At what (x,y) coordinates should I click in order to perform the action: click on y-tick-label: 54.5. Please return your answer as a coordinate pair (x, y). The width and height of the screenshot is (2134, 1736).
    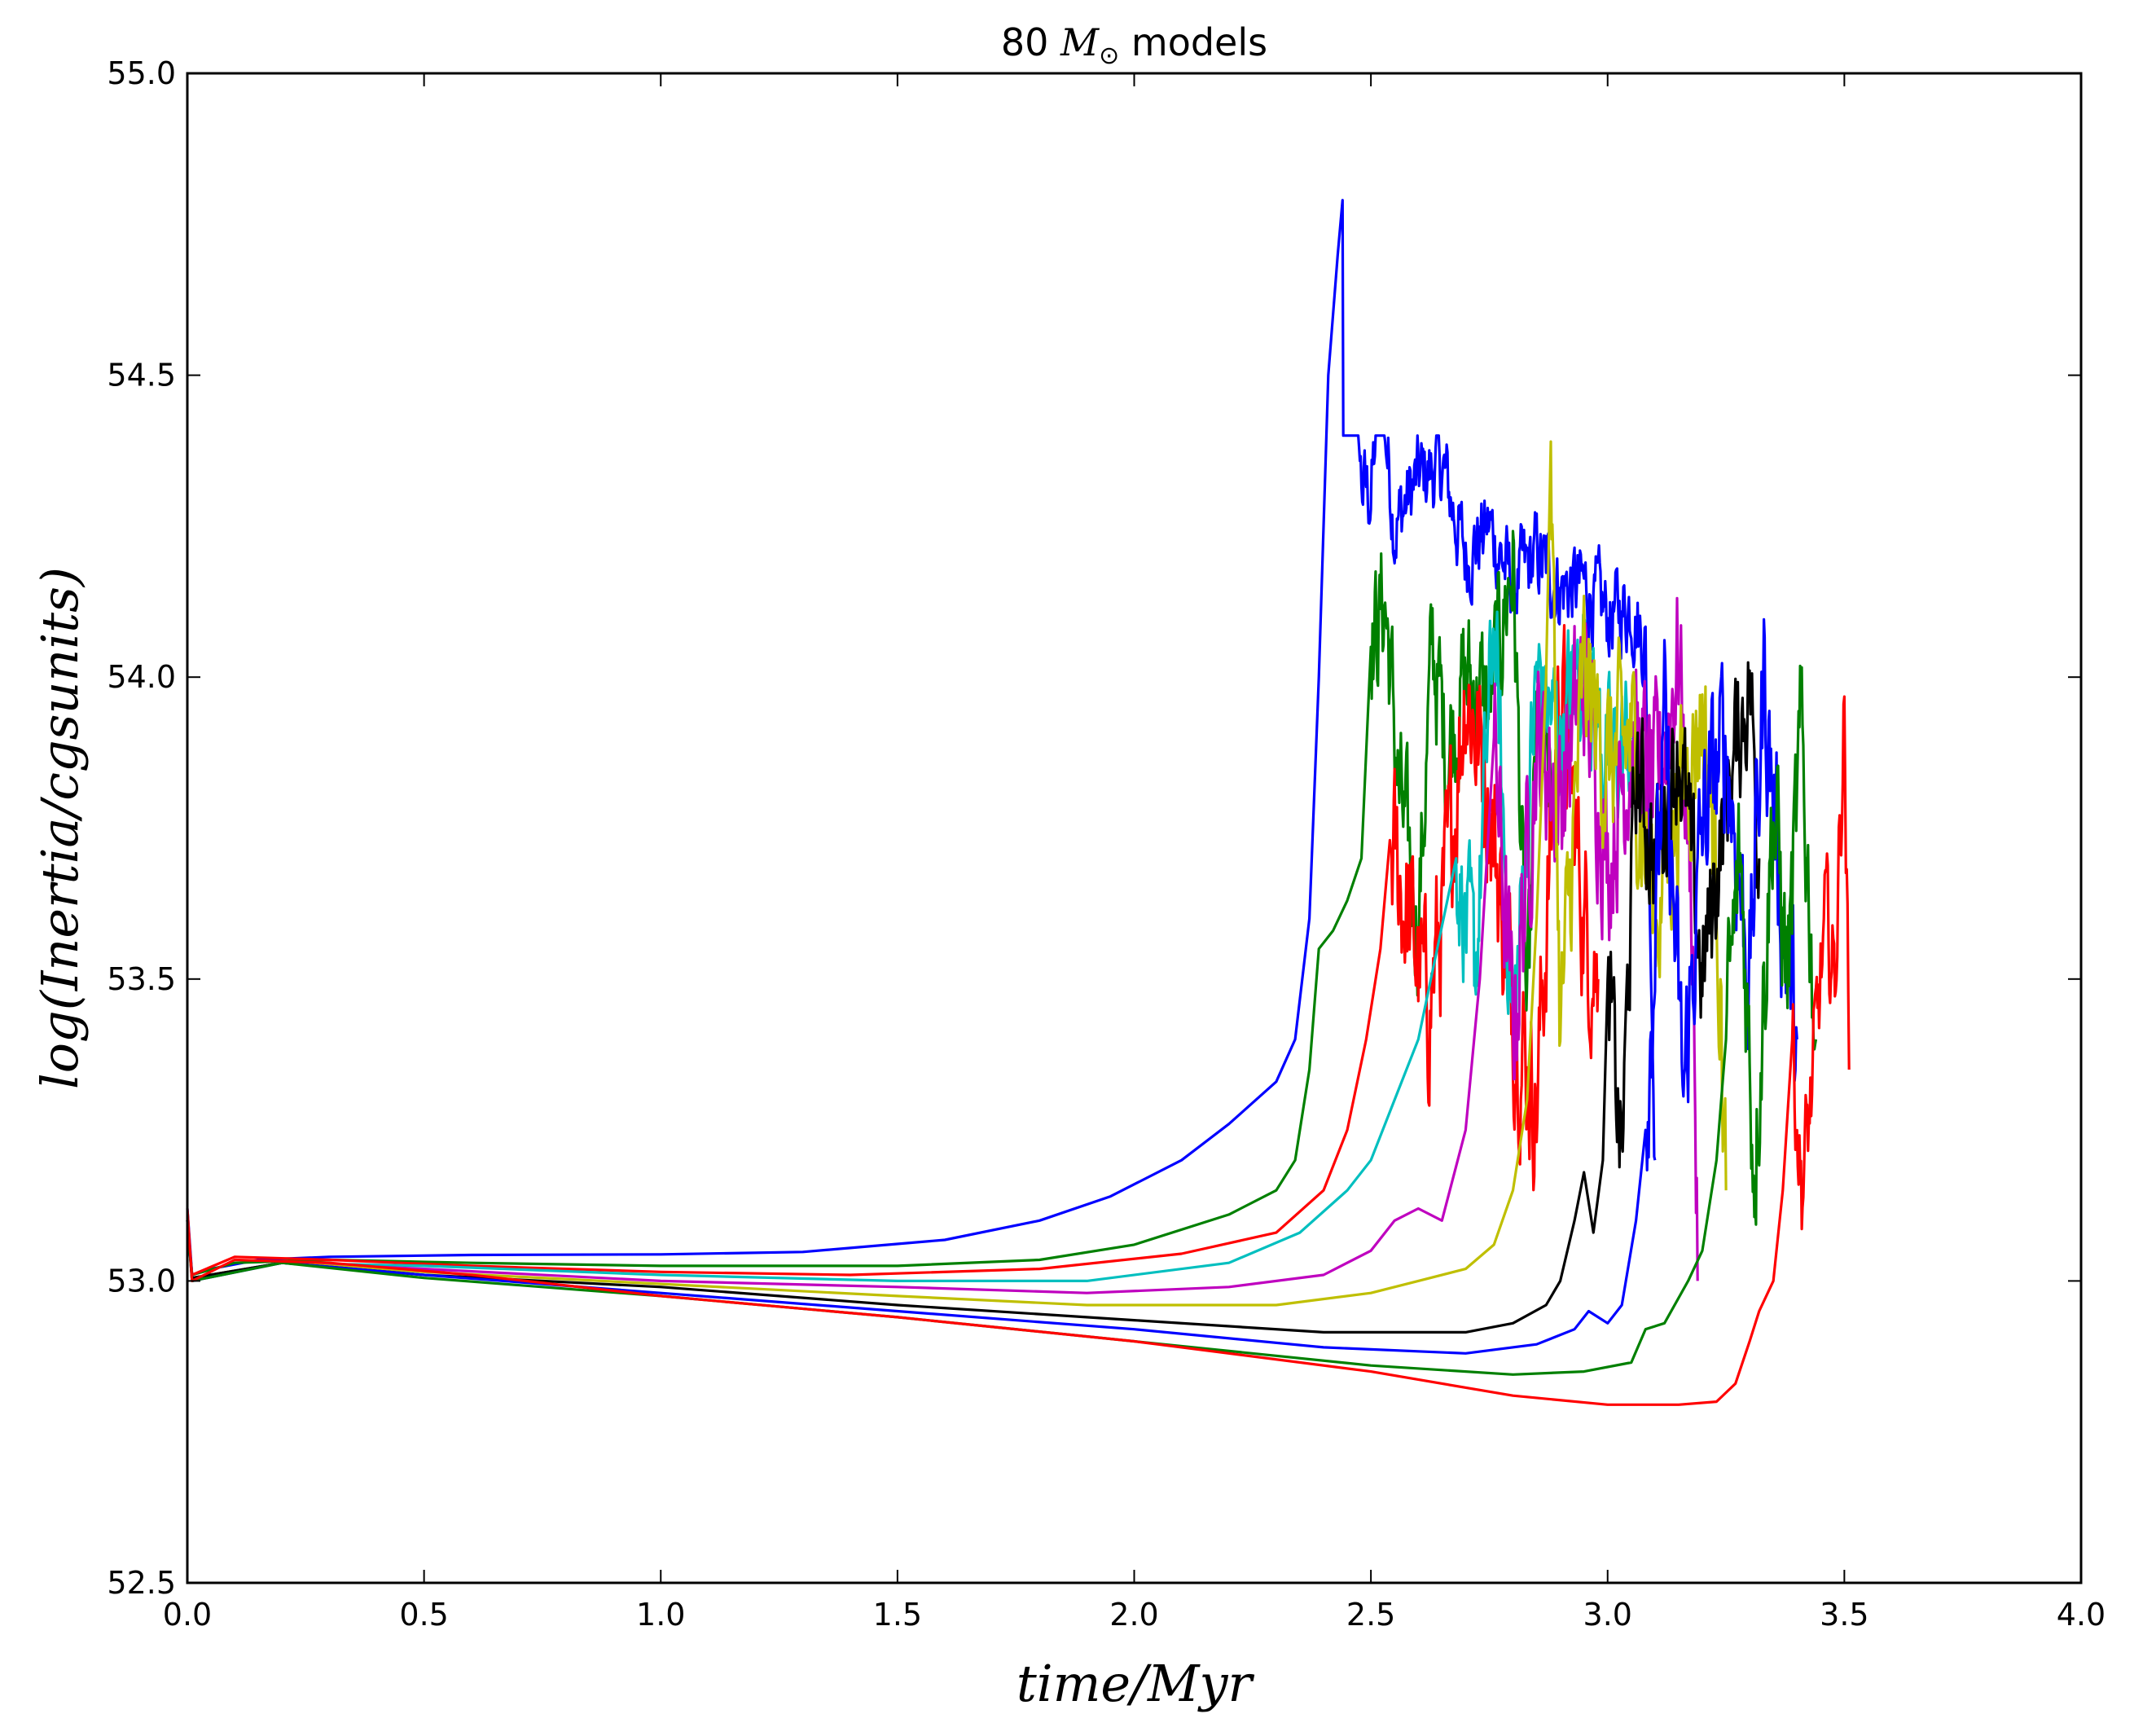
    Looking at the image, I should click on (141, 375).